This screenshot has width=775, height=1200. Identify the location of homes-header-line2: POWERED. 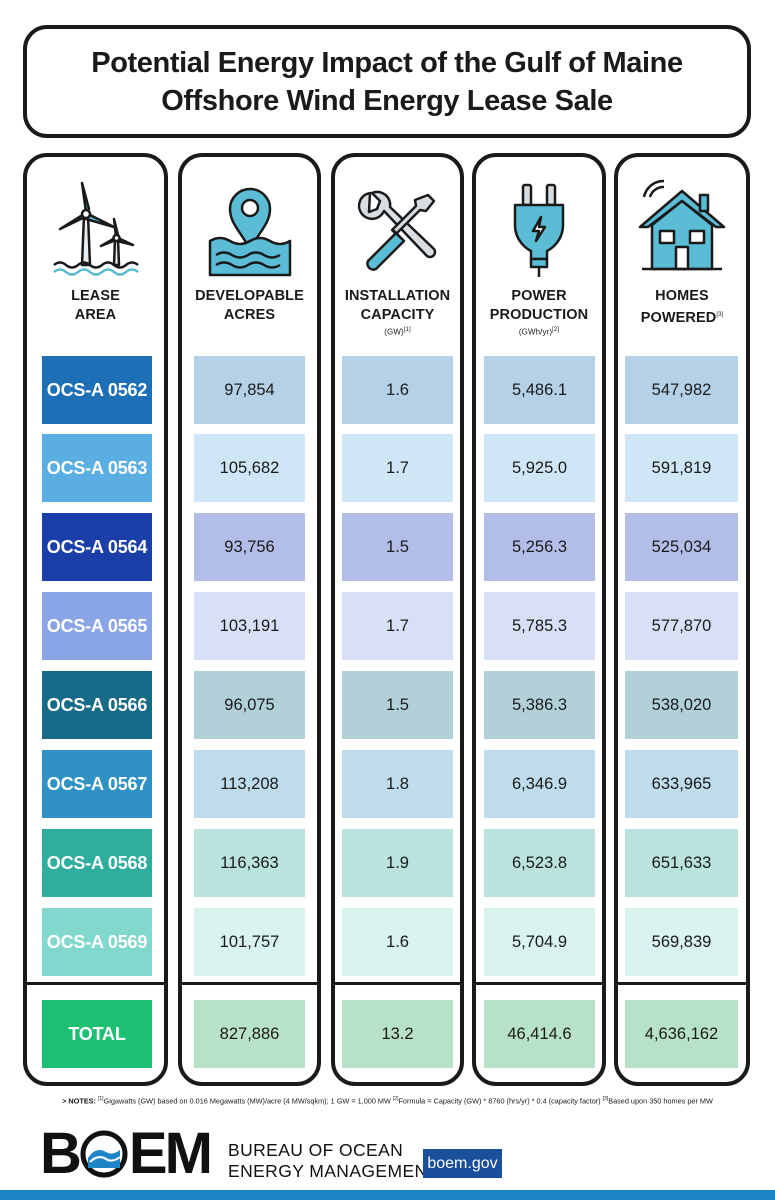
(678, 317).